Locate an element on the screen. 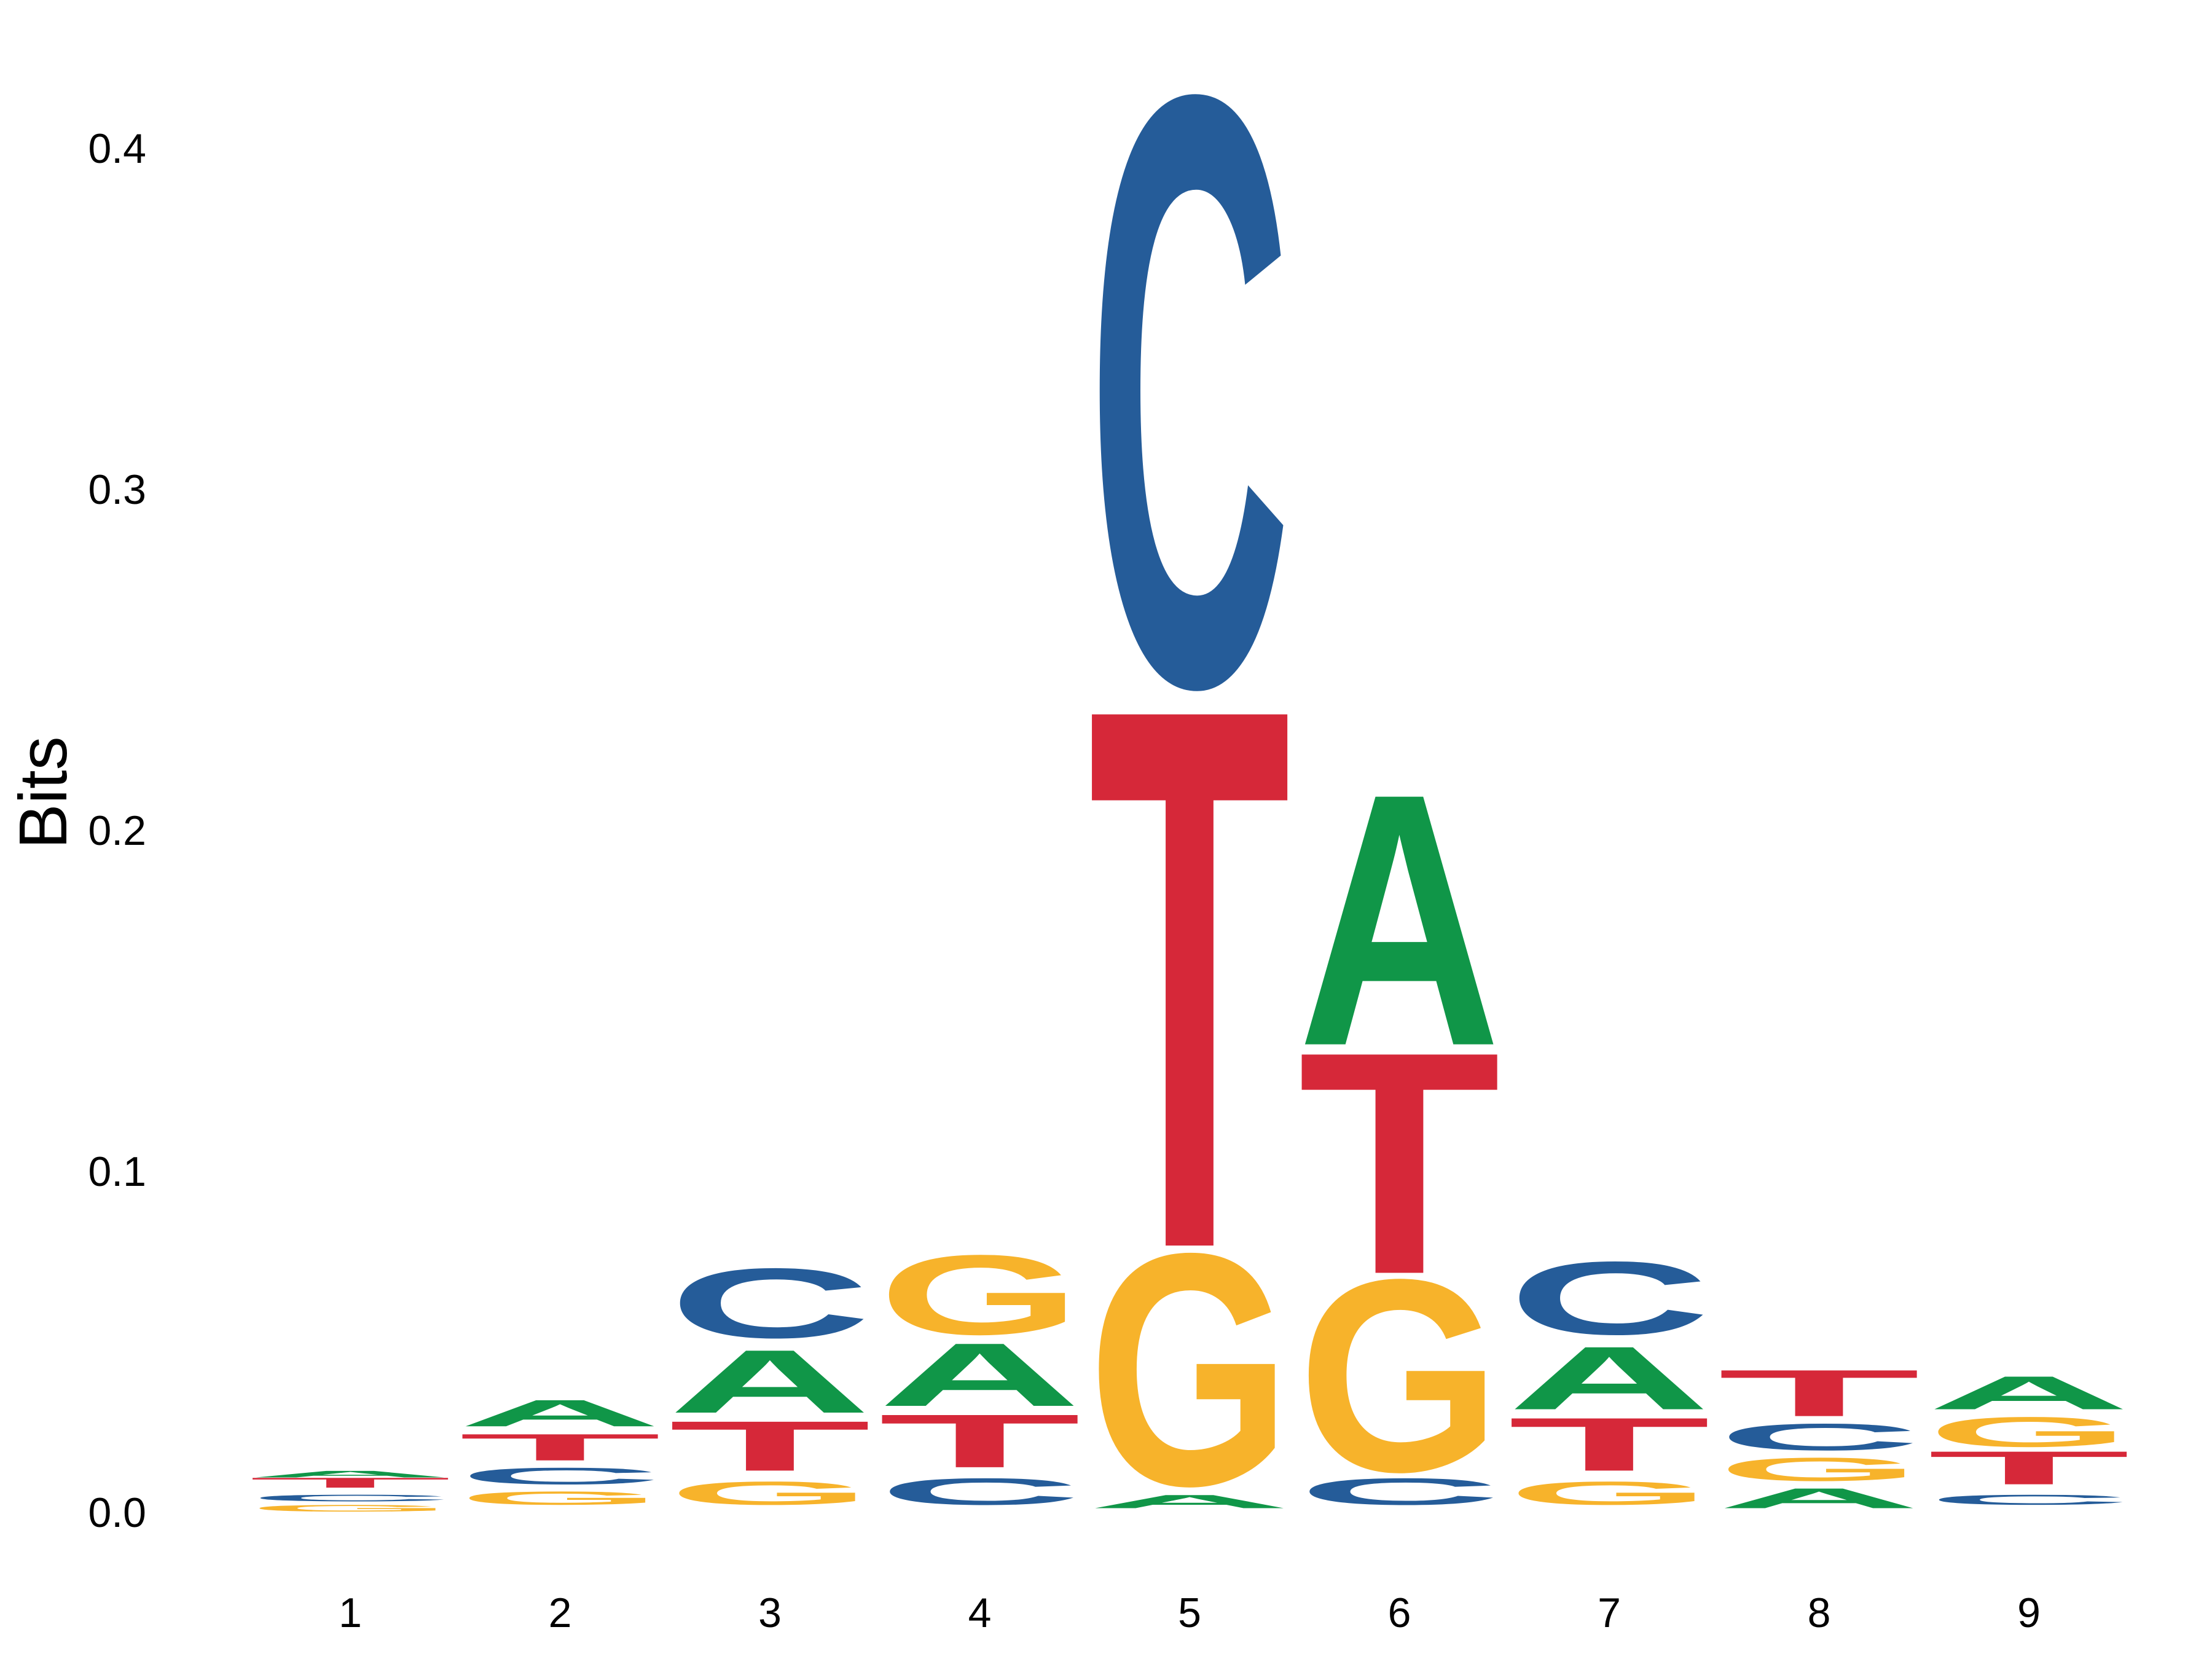 The width and height of the screenshot is (2212, 1659). y-axis-ticks: 0.0 0.1 0.2 0.3 0.4 is located at coordinates (117, 830).